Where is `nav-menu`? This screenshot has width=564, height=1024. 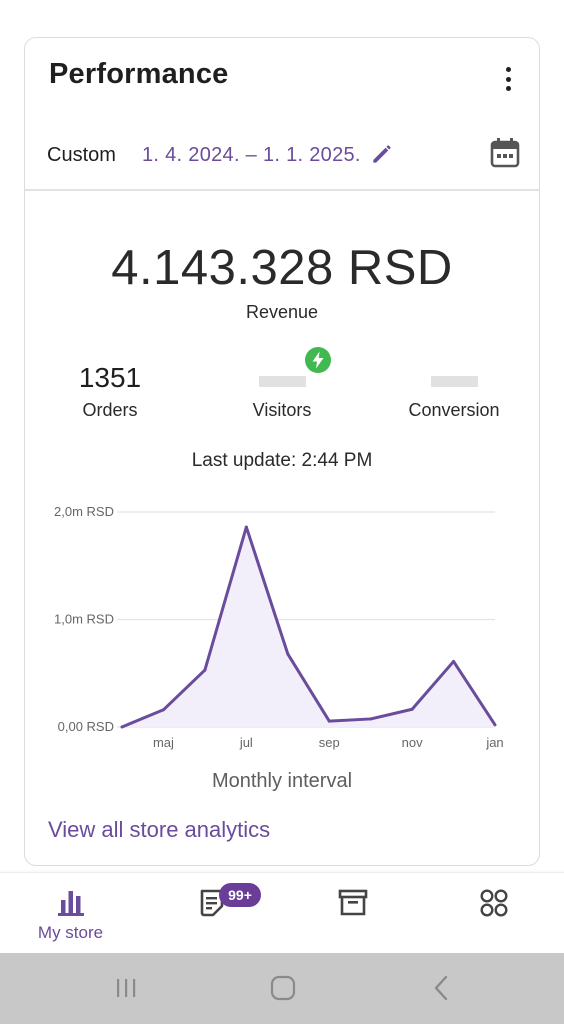
nav-menu is located at coordinates (493, 913).